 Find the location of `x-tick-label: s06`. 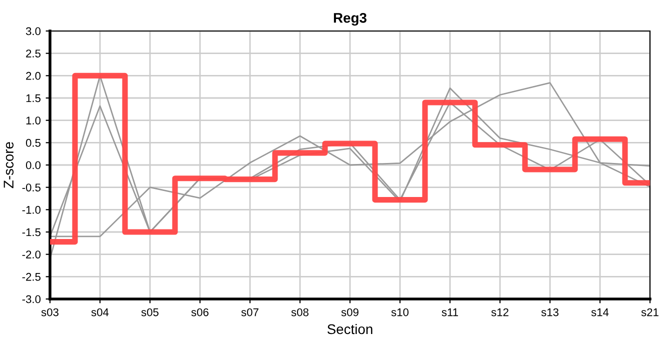

x-tick-label: s06 is located at coordinates (199, 312).